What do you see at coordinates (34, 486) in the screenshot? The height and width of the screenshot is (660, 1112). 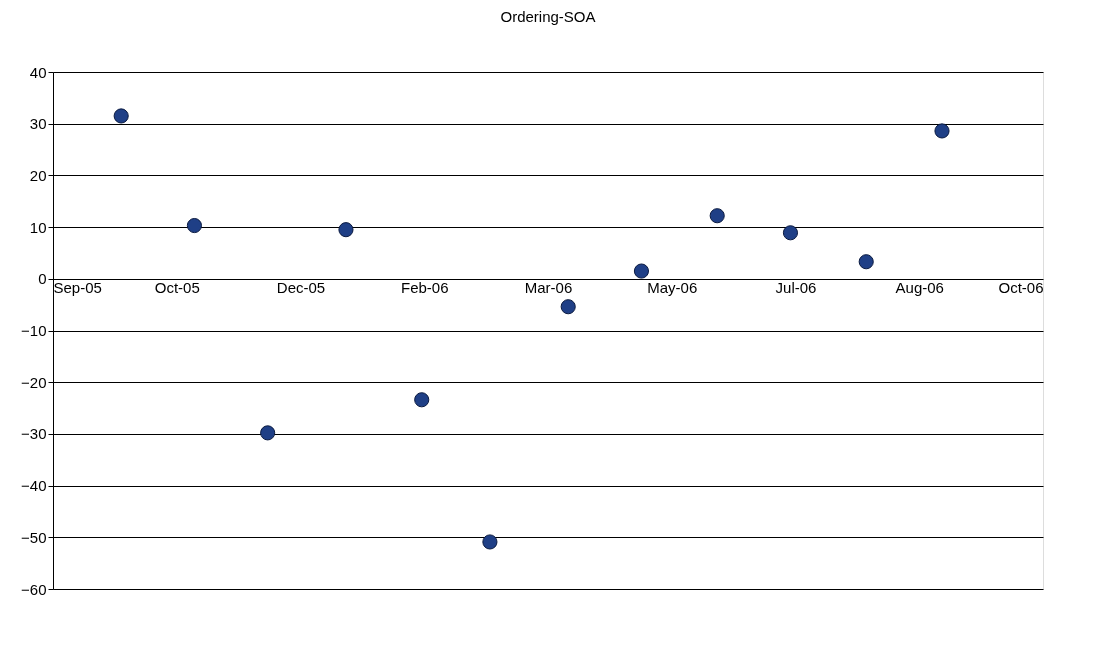 I see `y-tick-label: −40` at bounding box center [34, 486].